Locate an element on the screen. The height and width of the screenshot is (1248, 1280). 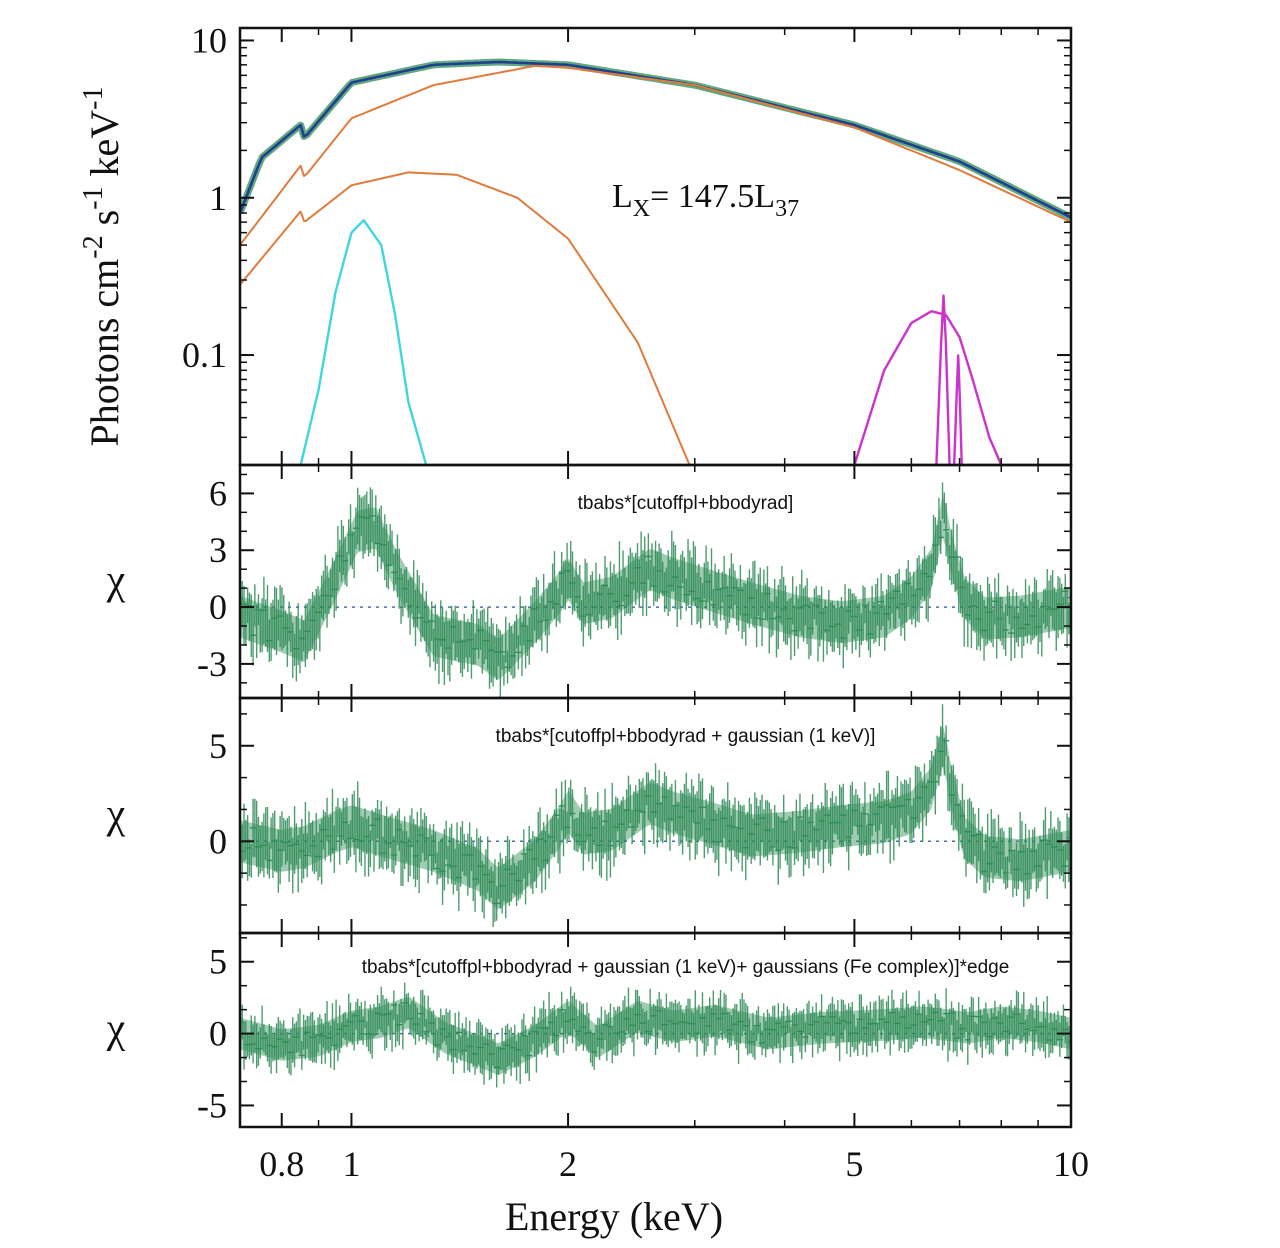
series-gaussian-fe-broad- is located at coordinates (928, 387).